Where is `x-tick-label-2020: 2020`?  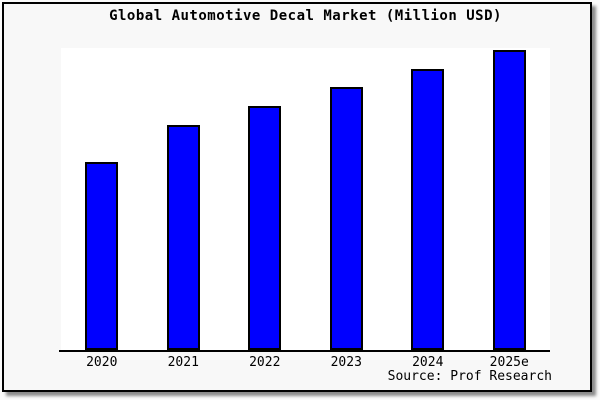 x-tick-label-2020: 2020 is located at coordinates (102, 362).